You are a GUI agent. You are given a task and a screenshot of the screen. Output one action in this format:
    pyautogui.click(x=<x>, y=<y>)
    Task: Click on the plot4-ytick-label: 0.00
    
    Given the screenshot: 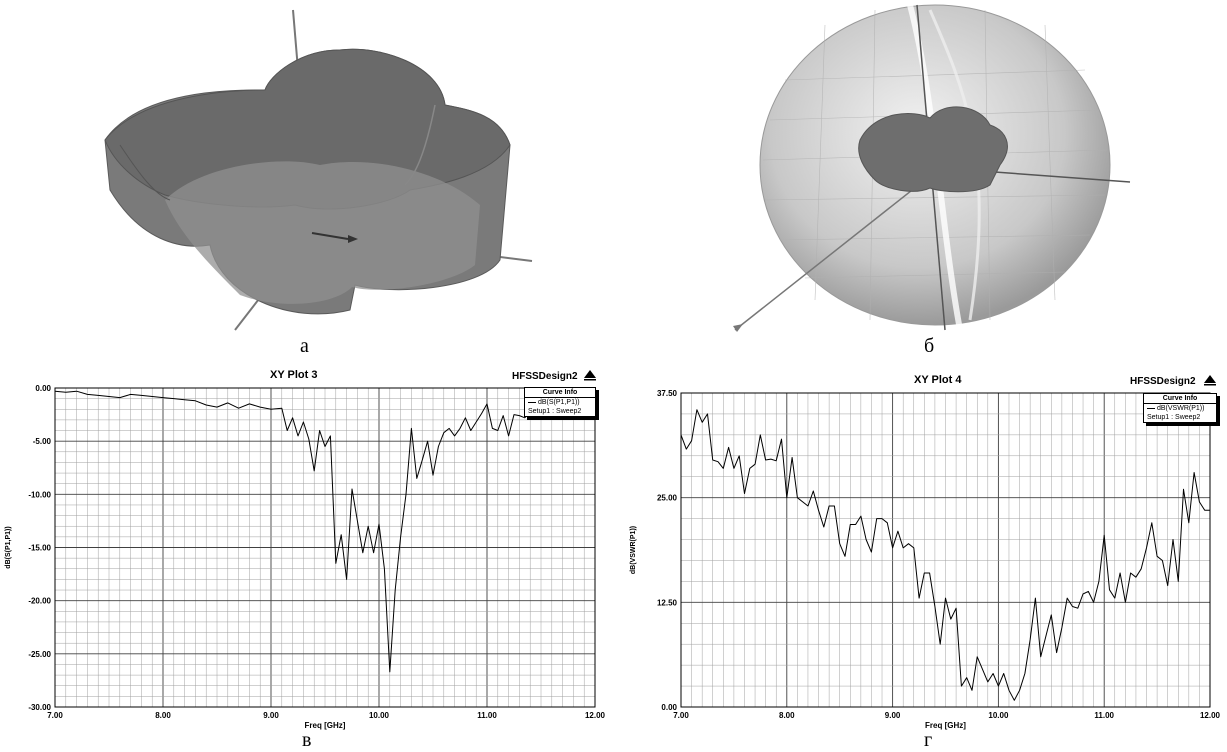 What is the action you would take?
    pyautogui.click(x=669, y=707)
    